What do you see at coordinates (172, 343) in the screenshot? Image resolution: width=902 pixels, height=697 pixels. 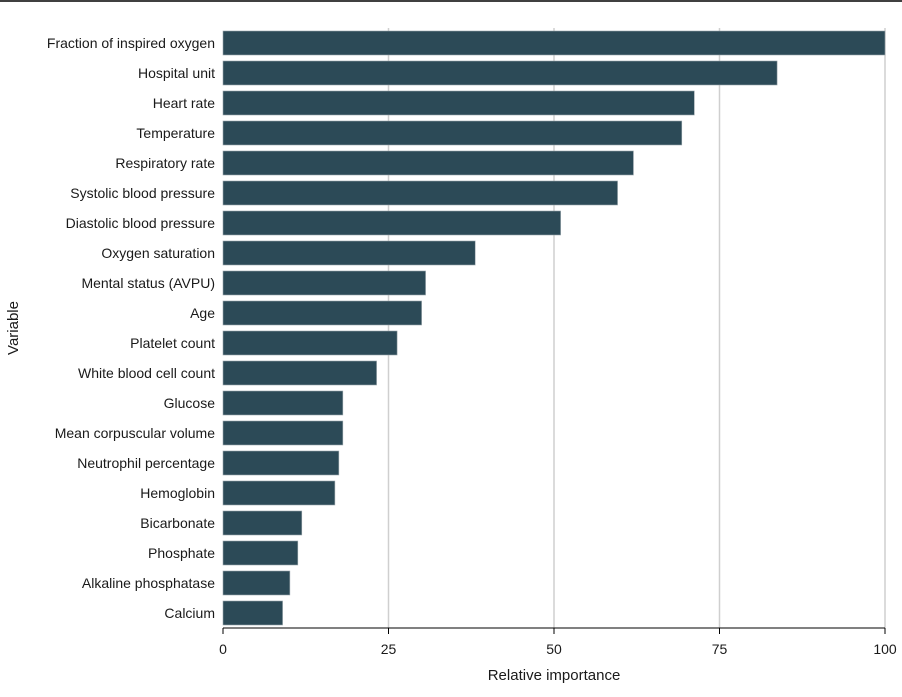 I see `category-label: Platelet count` at bounding box center [172, 343].